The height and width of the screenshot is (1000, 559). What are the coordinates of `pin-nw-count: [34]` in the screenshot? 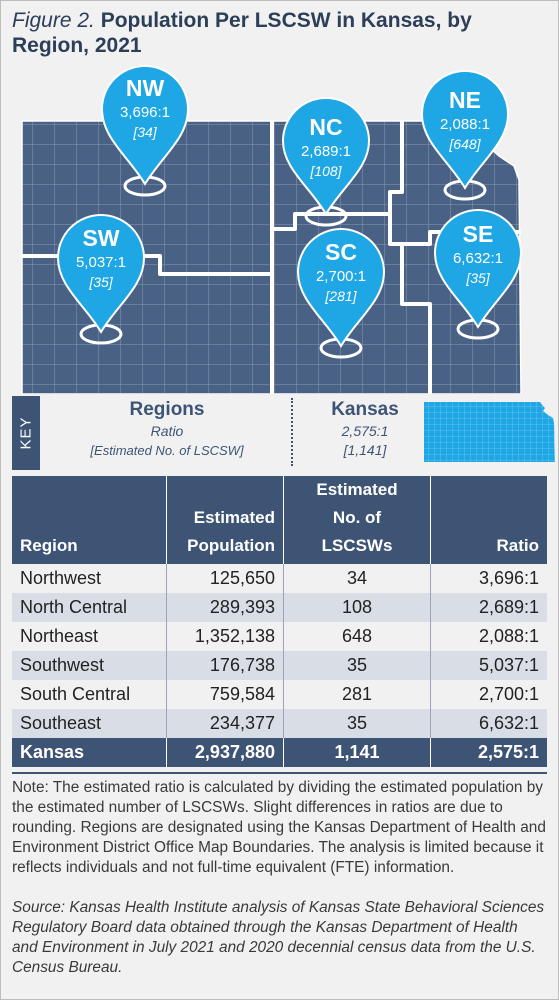 It's located at (144, 132).